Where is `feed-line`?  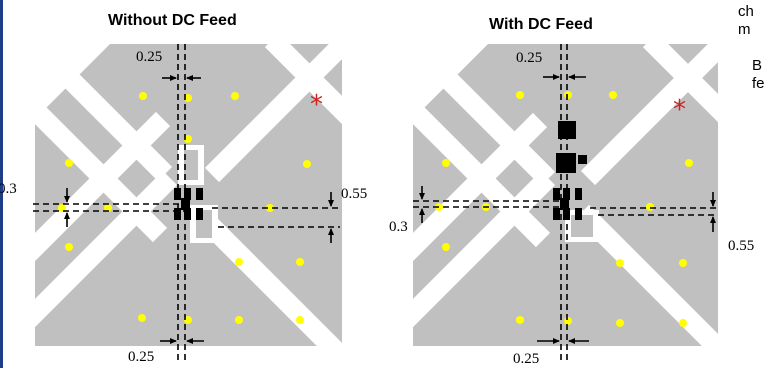
feed-line is located at coordinates (191, 165).